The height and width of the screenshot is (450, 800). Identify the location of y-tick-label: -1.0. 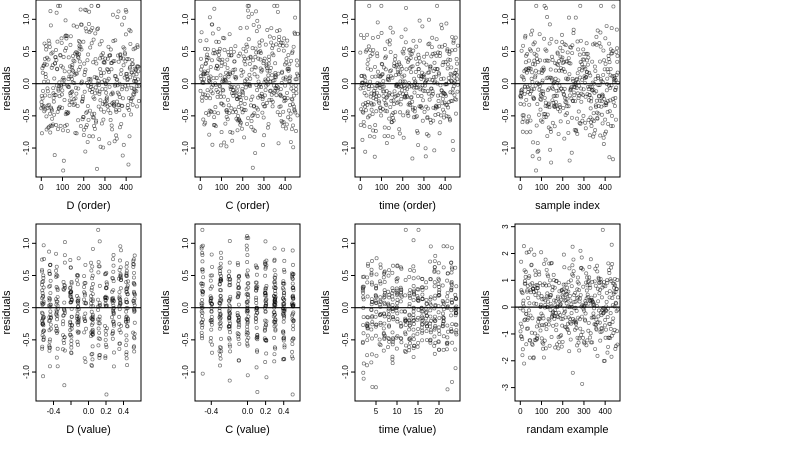
(26, 148).